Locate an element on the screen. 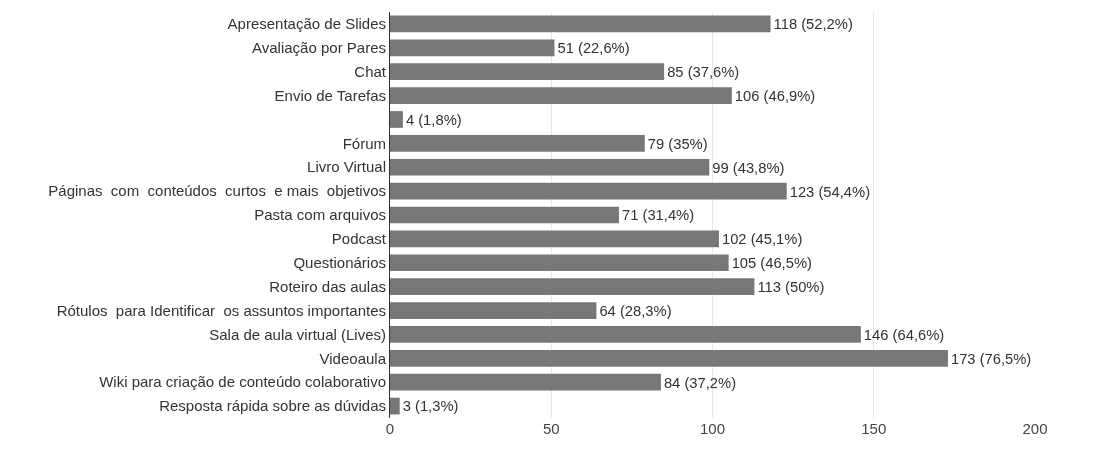 The width and height of the screenshot is (1095, 451). data-label: 84 (37,2%) is located at coordinates (700, 382).